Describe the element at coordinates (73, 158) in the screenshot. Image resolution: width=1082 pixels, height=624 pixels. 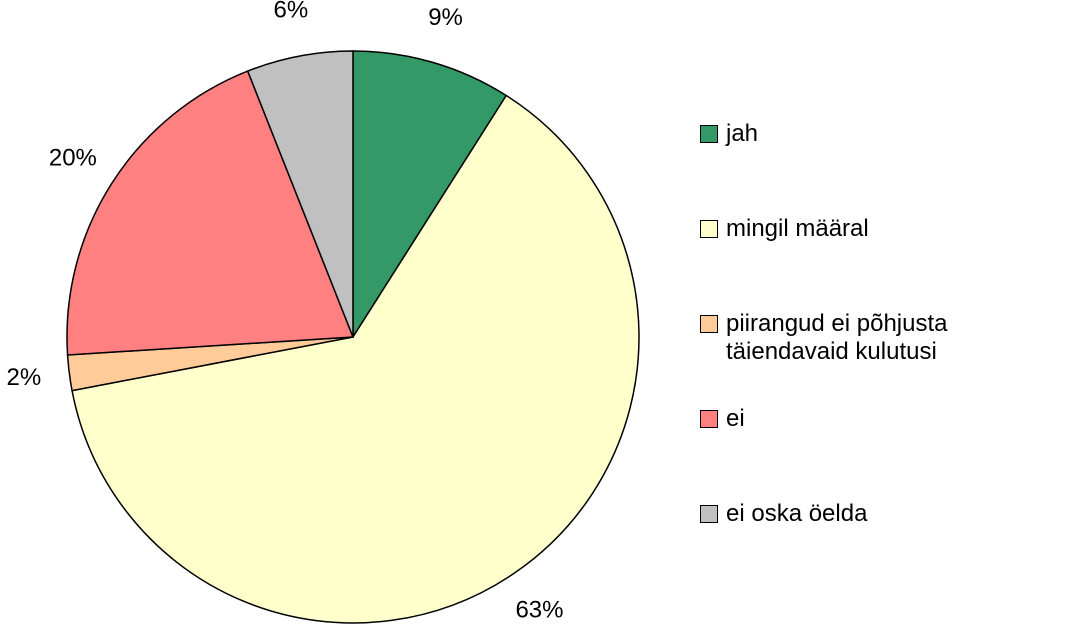
I see `data-label: 20%` at that location.